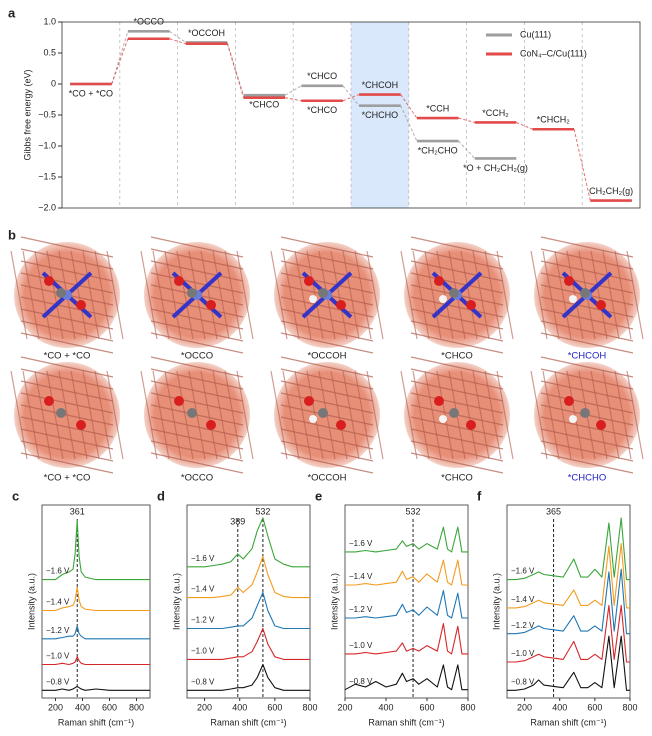 Image resolution: width=652 pixels, height=736 pixels. Describe the element at coordinates (197, 356) in the screenshot. I see `structure-label: *OCCO` at that location.